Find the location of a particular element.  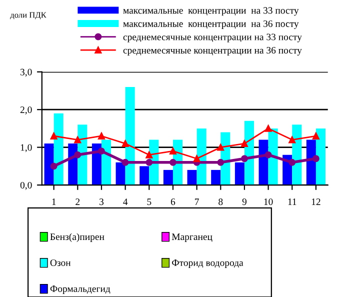

x-tick-label: 8 is located at coordinates (220, 202).